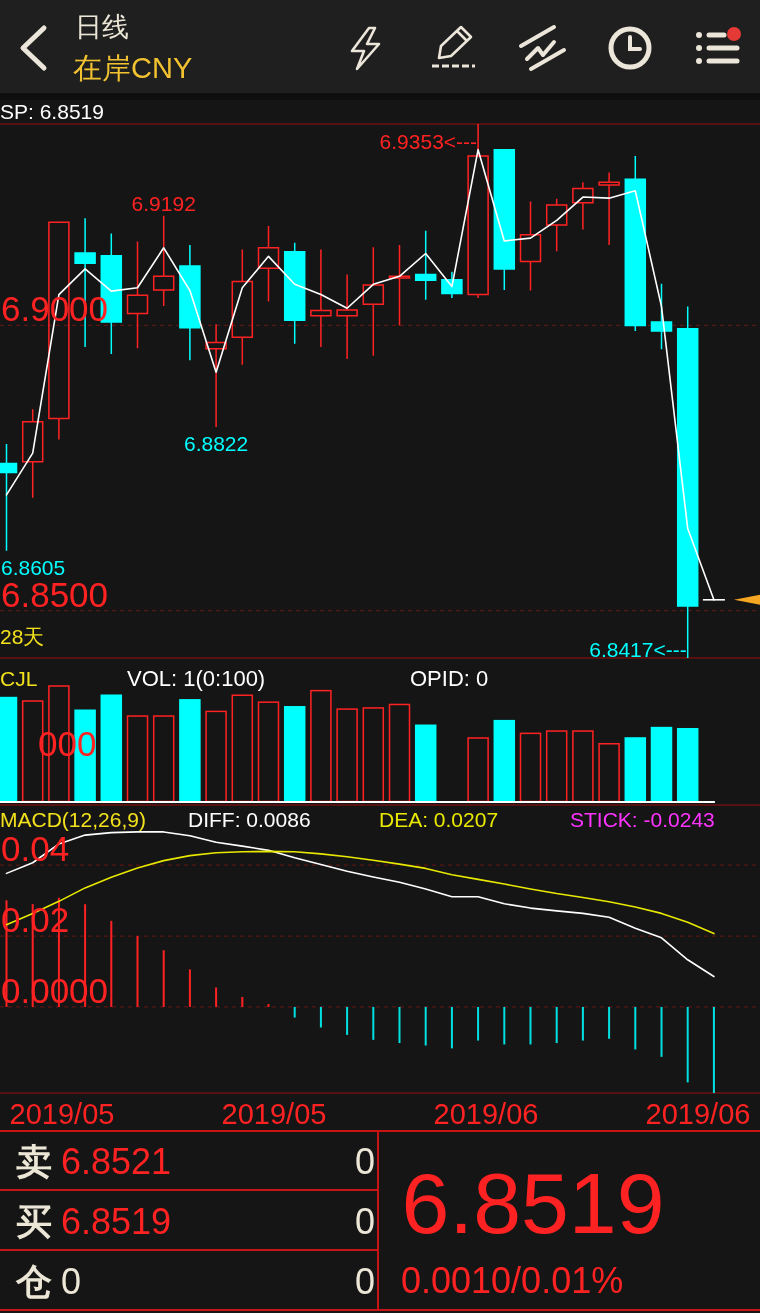 This screenshot has width=760, height=1313. I want to click on text: 在岸CNY, so click(133, 68).